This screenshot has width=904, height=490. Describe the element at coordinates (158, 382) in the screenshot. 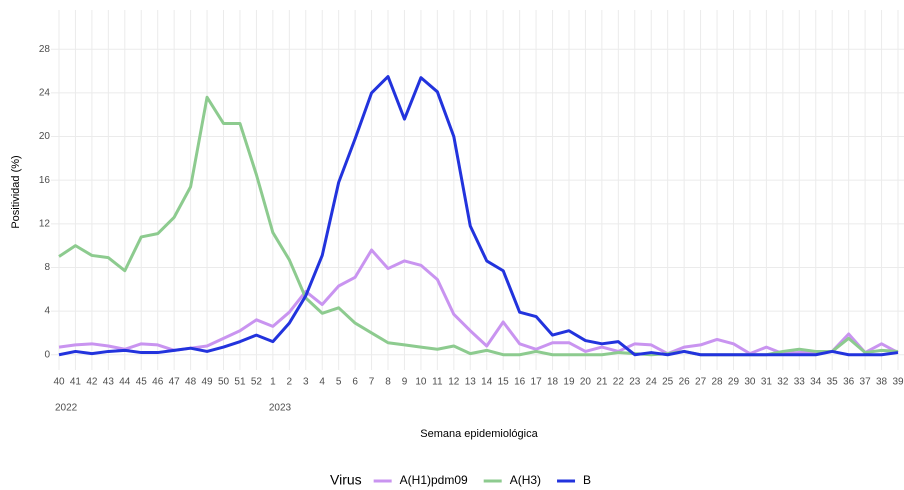

I see `x-tick-label: 46` at that location.